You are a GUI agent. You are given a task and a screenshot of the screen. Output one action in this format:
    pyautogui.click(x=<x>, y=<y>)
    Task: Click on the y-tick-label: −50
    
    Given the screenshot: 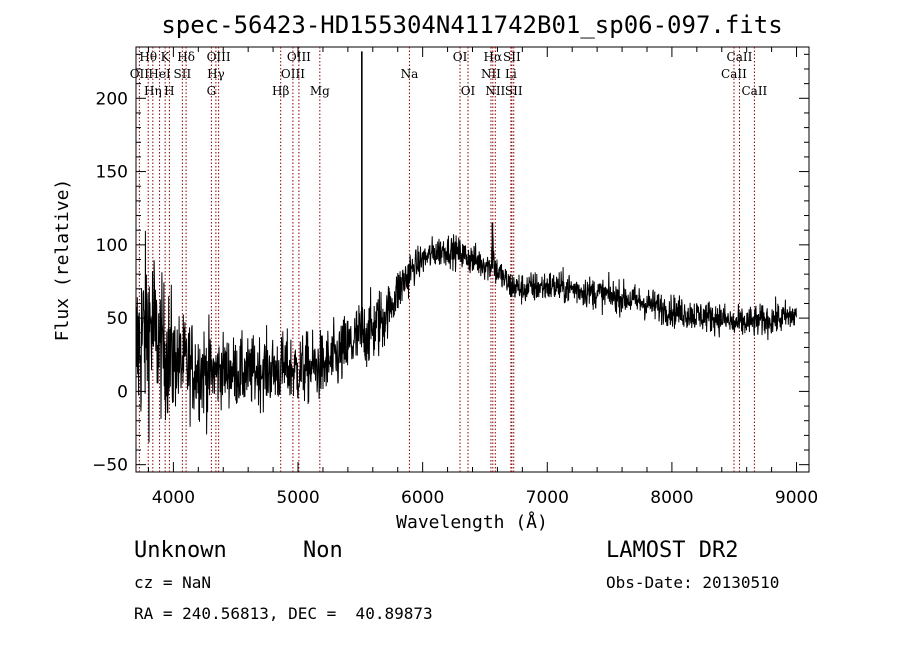 What is the action you would take?
    pyautogui.click(x=110, y=466)
    